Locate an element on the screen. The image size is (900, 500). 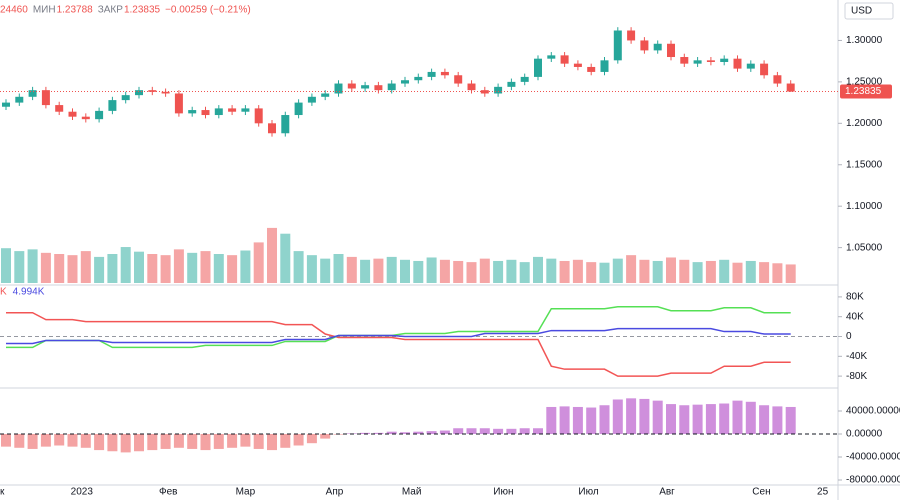
header-text: −0.00259 (−0.21%) is located at coordinates (208, 10).